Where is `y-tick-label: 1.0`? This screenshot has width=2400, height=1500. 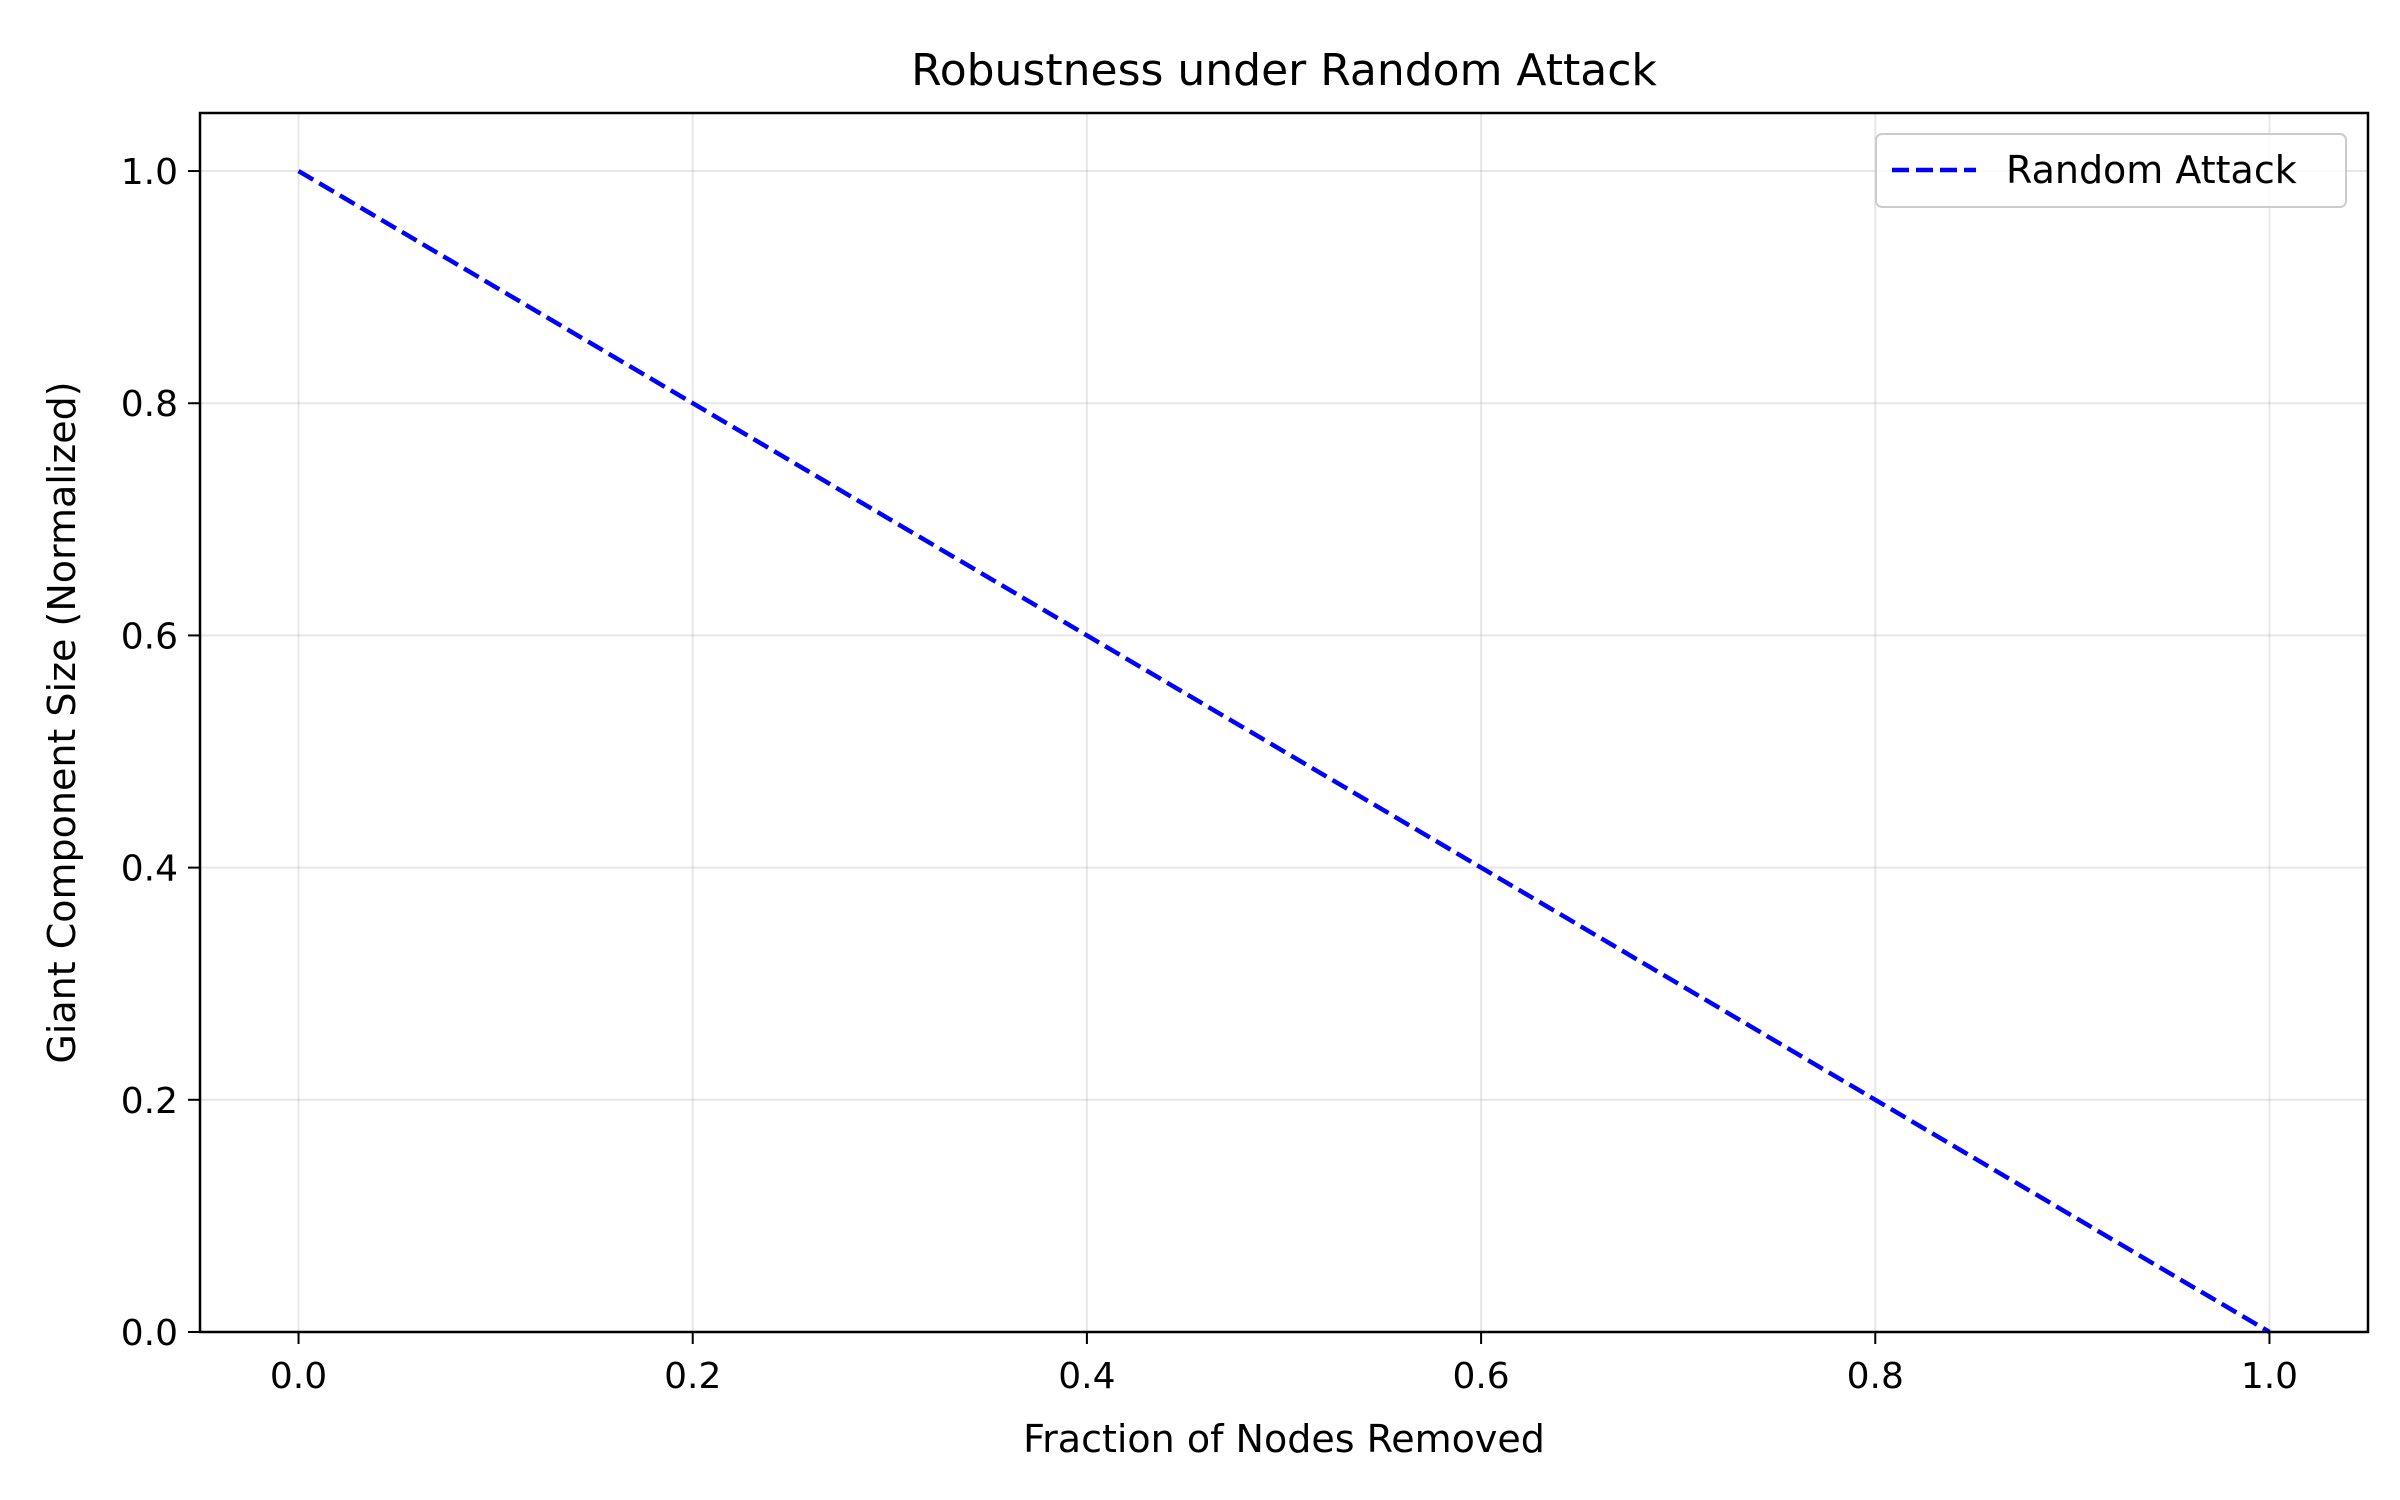
y-tick-label: 1.0 is located at coordinates (149, 172).